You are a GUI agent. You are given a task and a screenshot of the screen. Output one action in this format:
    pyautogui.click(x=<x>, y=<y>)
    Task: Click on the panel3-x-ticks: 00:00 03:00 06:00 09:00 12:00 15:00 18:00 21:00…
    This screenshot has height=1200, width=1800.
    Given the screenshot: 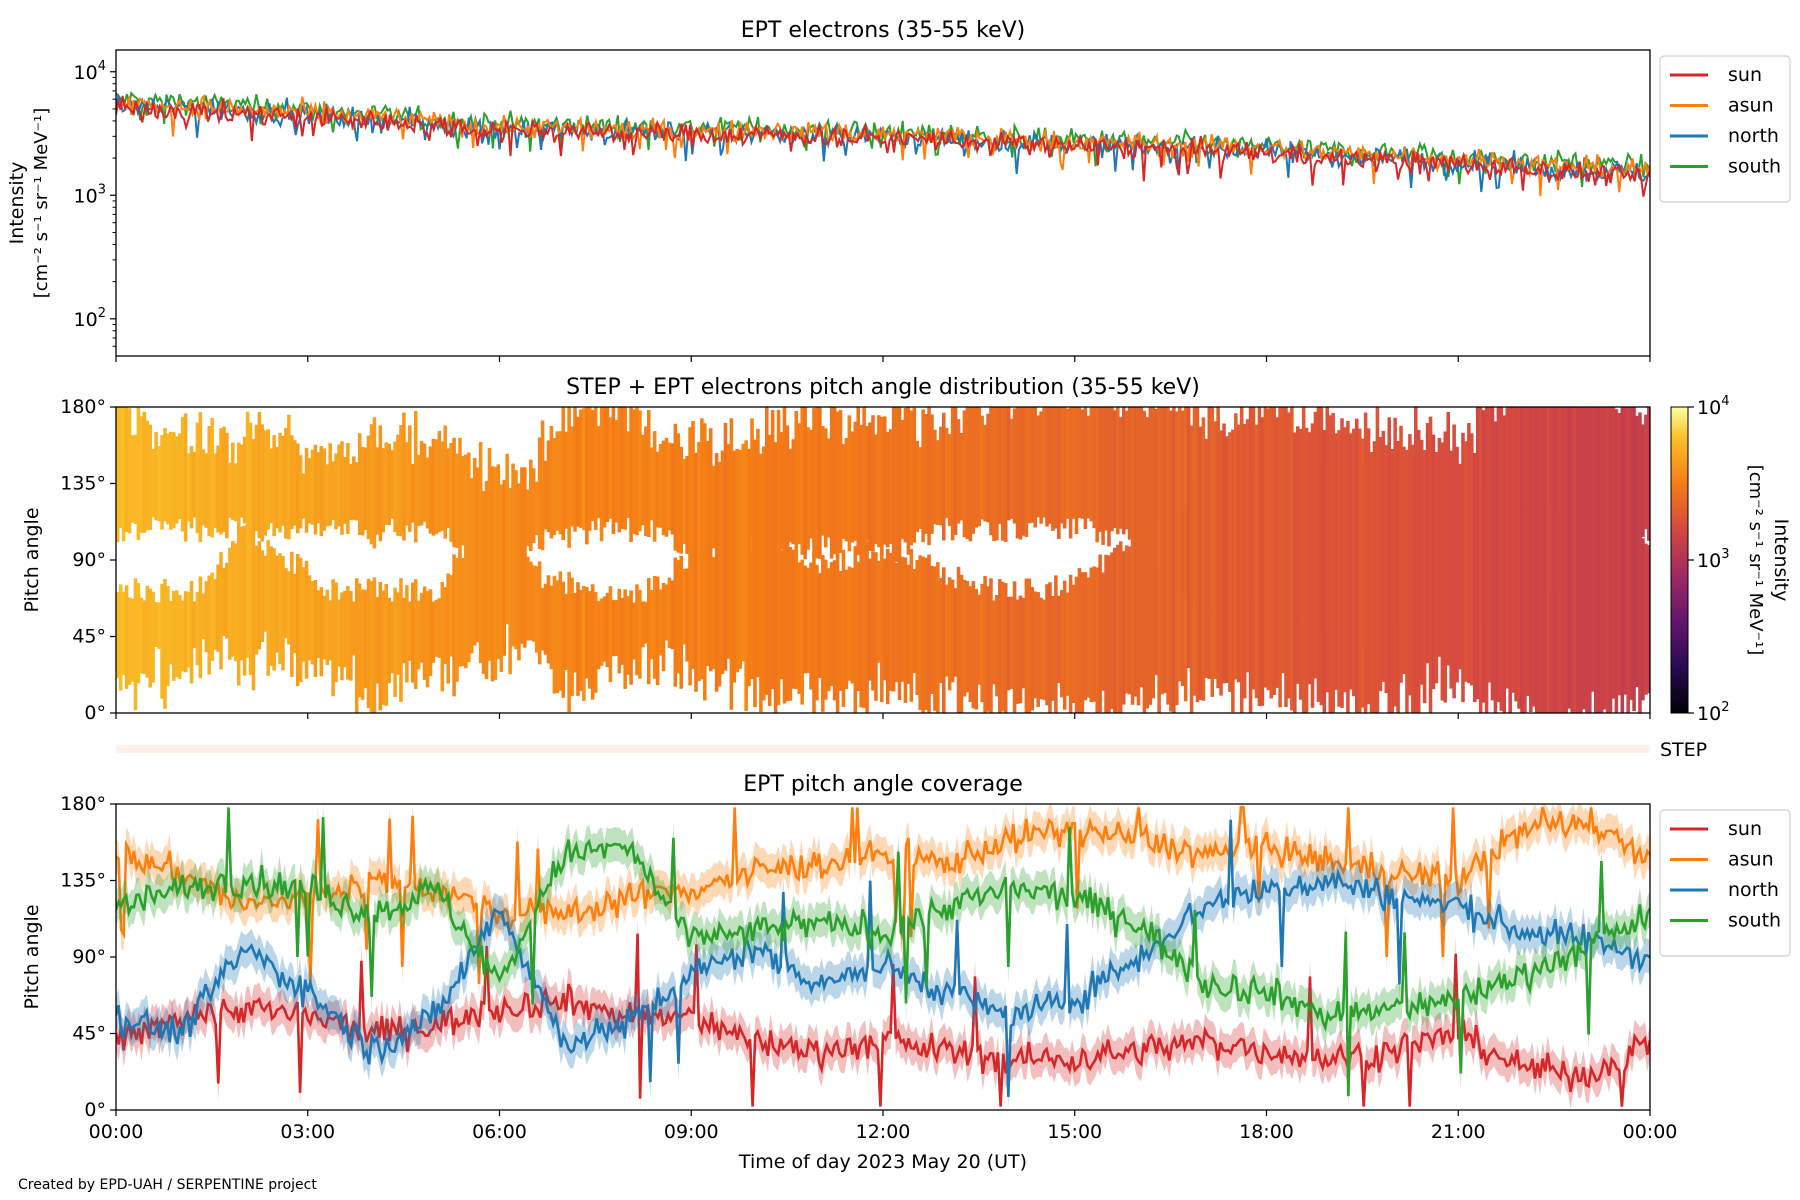 What is the action you would take?
    pyautogui.click(x=883, y=1126)
    